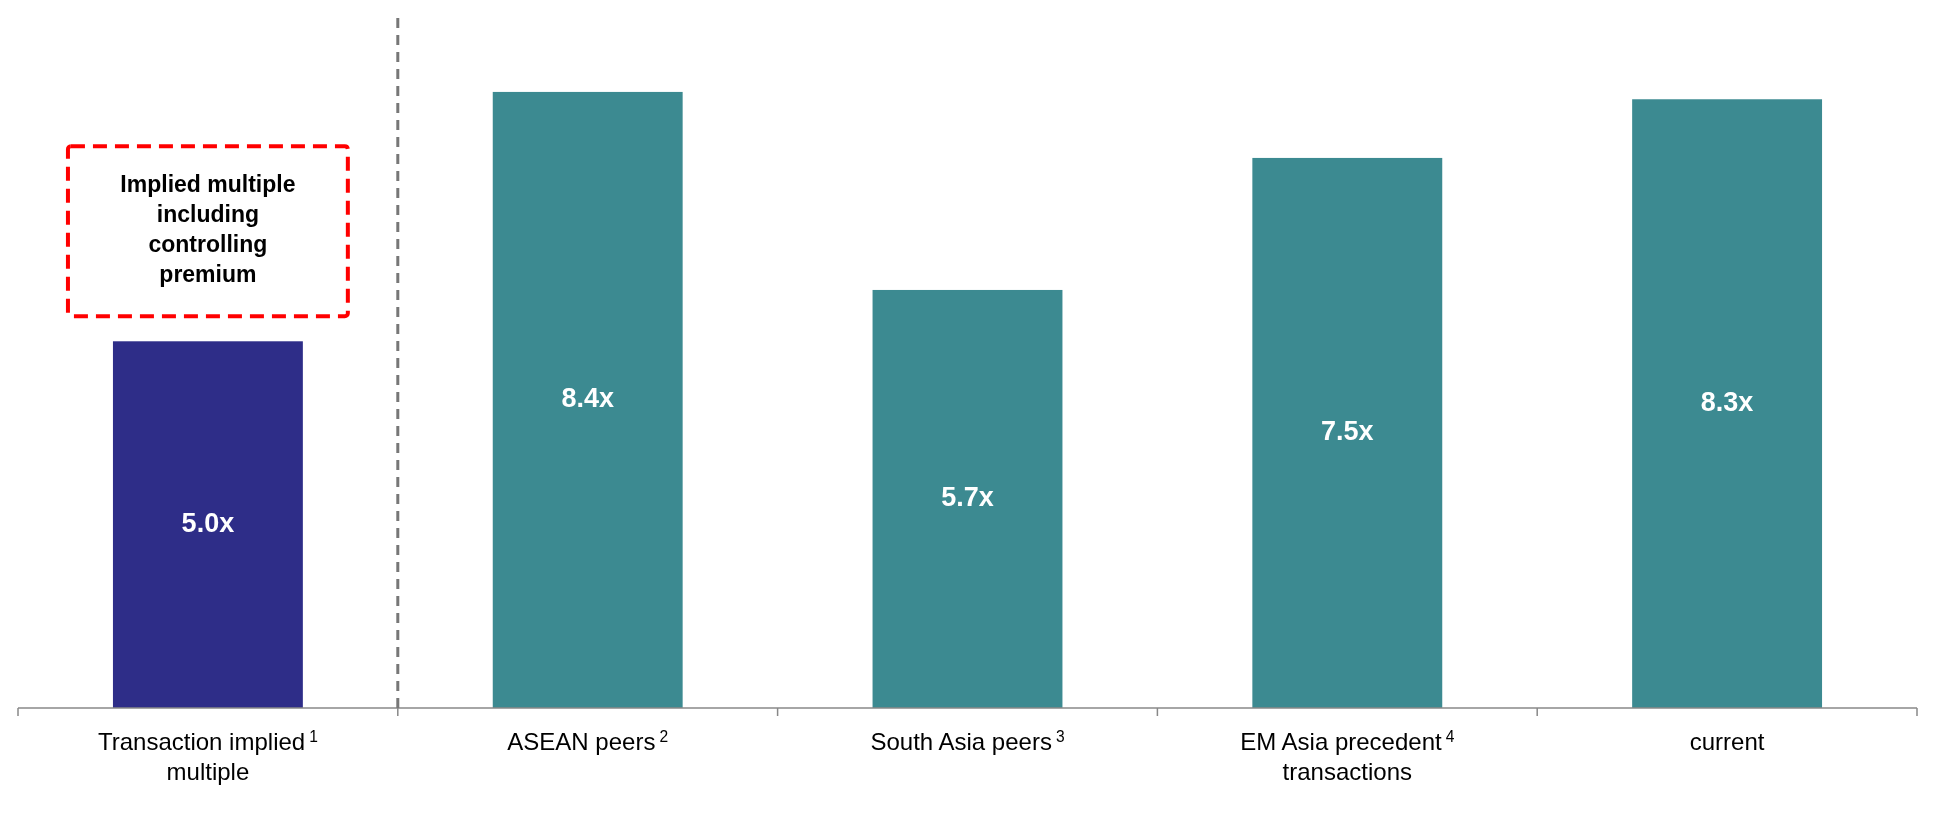 The width and height of the screenshot is (1935, 829). I want to click on x-tick-label: ASEAN peers$^{2}$, so click(588, 741).